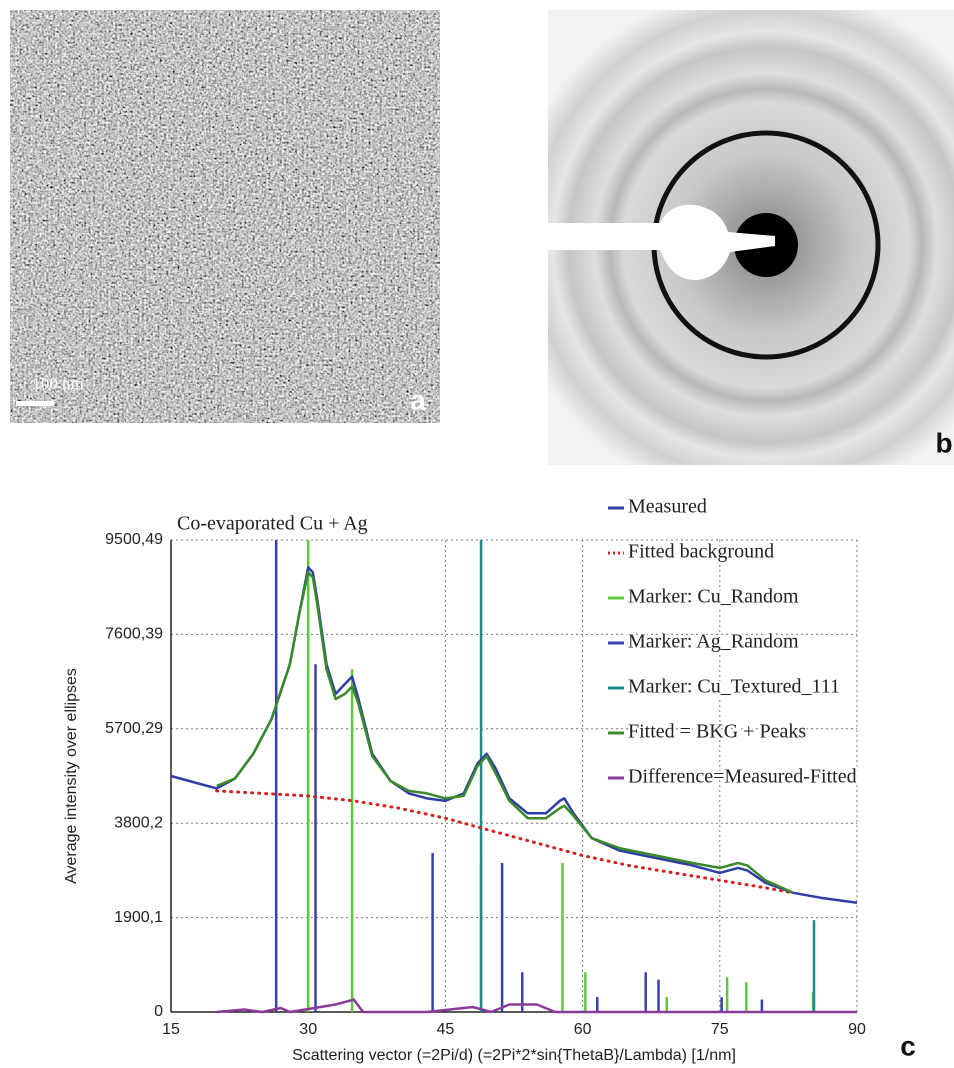 This screenshot has width=954, height=1068. What do you see at coordinates (138, 822) in the screenshot?
I see `y-tick-label: 3800,2` at bounding box center [138, 822].